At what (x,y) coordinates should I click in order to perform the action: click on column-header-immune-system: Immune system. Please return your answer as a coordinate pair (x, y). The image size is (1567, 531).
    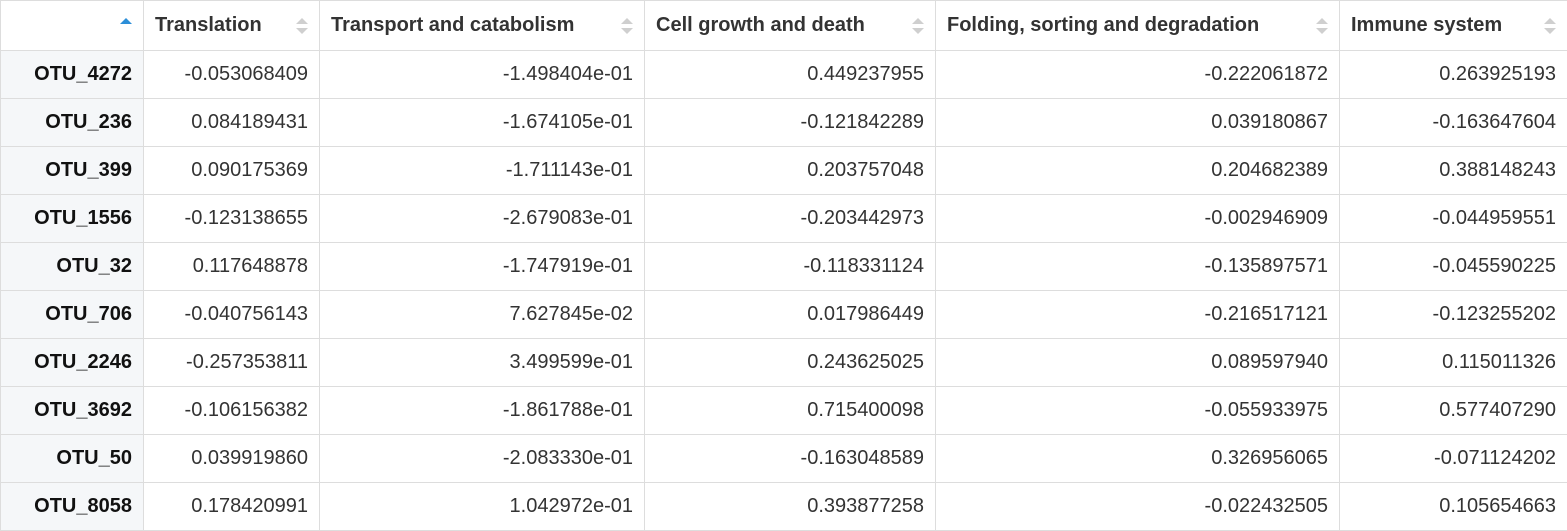
    Looking at the image, I should click on (1453, 26).